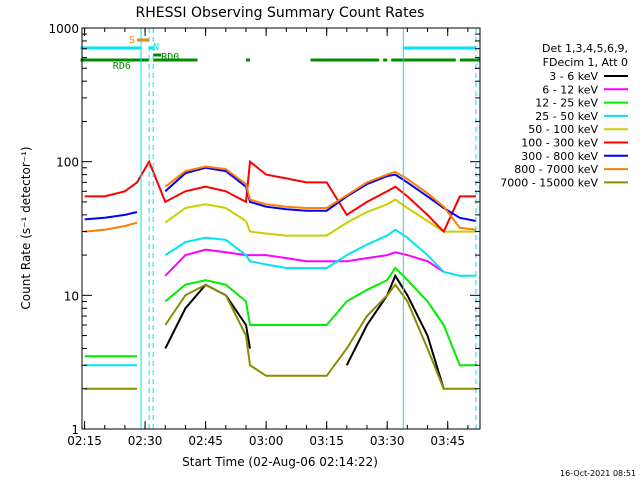 The width and height of the screenshot is (640, 480). Describe the element at coordinates (71, 296) in the screenshot. I see `y-tick-label: 10` at that location.